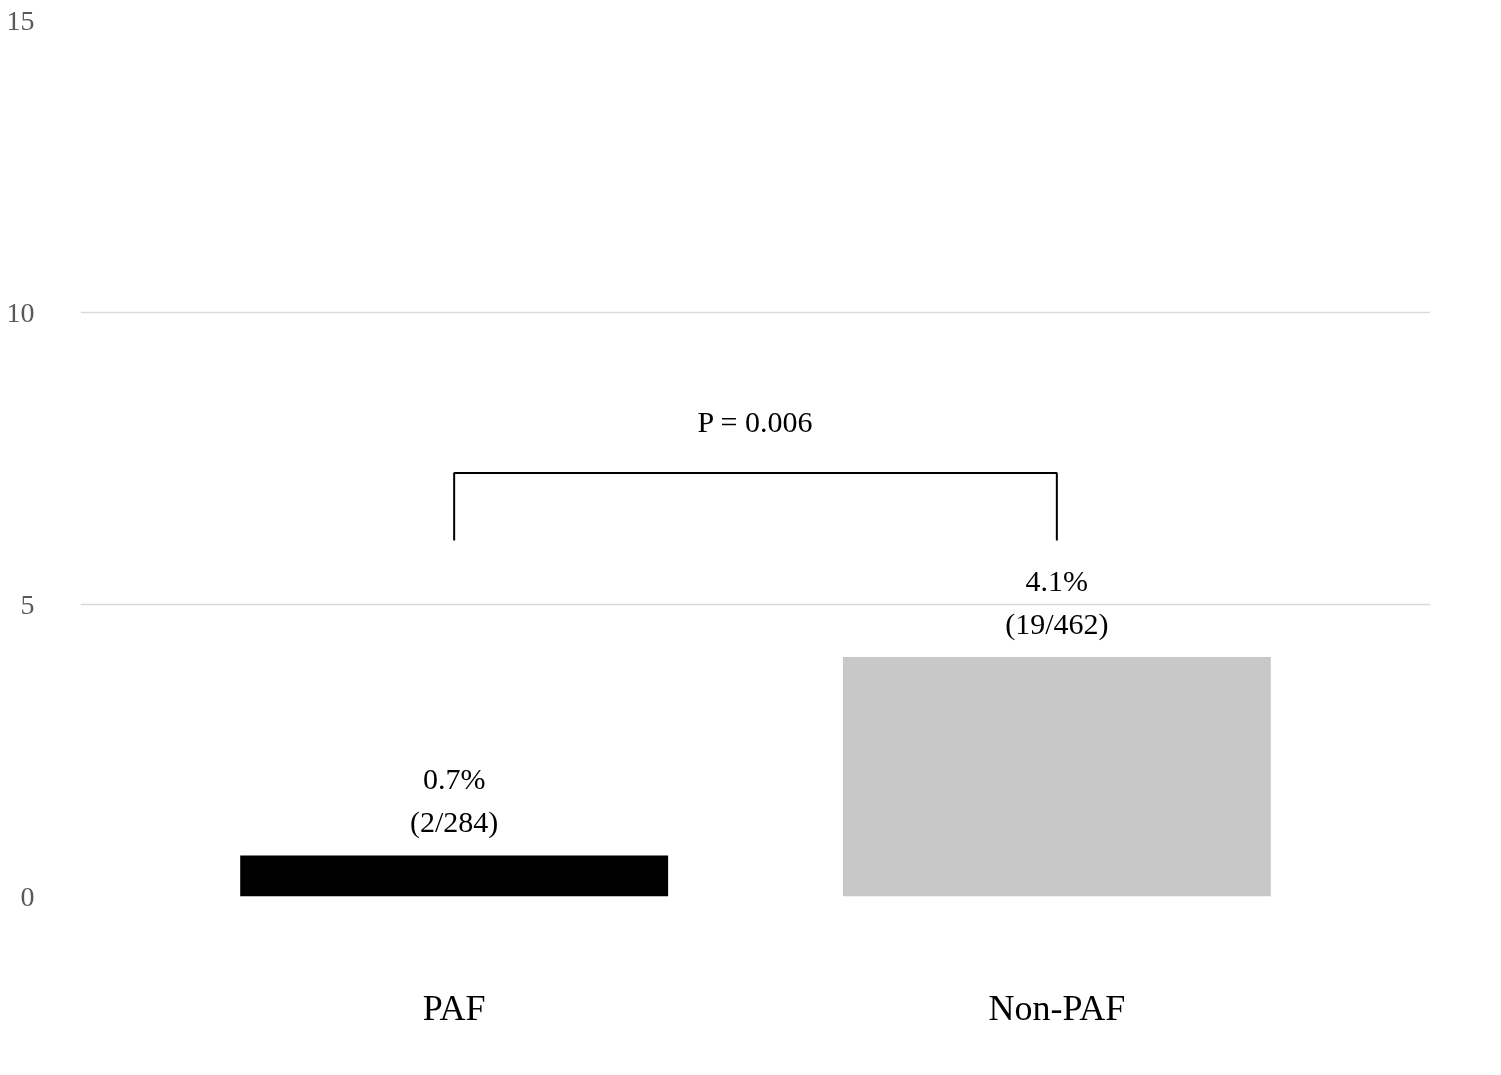 This screenshot has width=1501, height=1075. What do you see at coordinates (20, 312) in the screenshot?
I see `y-tick-label: 10` at bounding box center [20, 312].